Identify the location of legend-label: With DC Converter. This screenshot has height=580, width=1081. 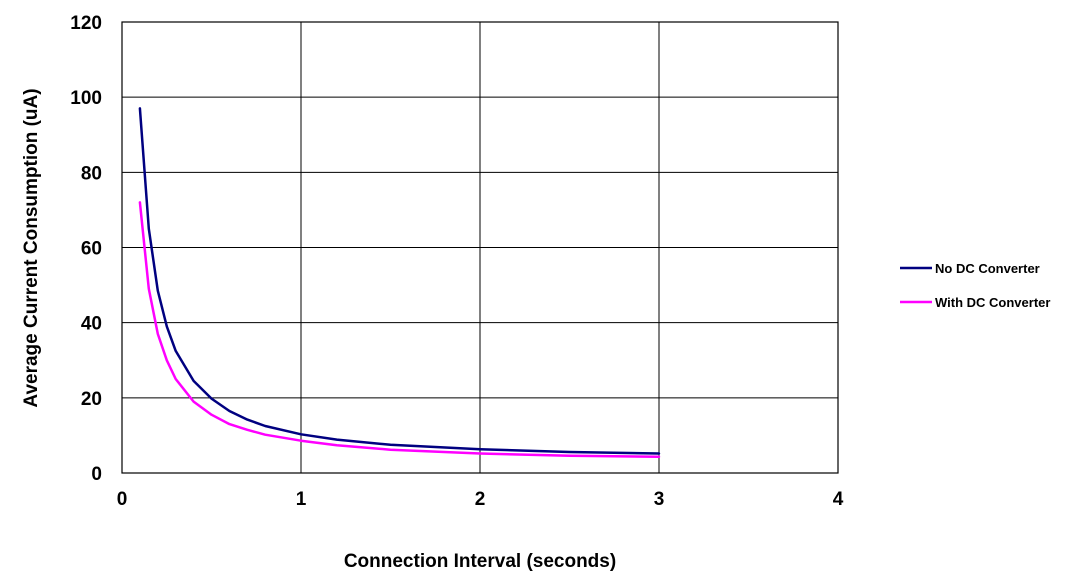
(992, 302).